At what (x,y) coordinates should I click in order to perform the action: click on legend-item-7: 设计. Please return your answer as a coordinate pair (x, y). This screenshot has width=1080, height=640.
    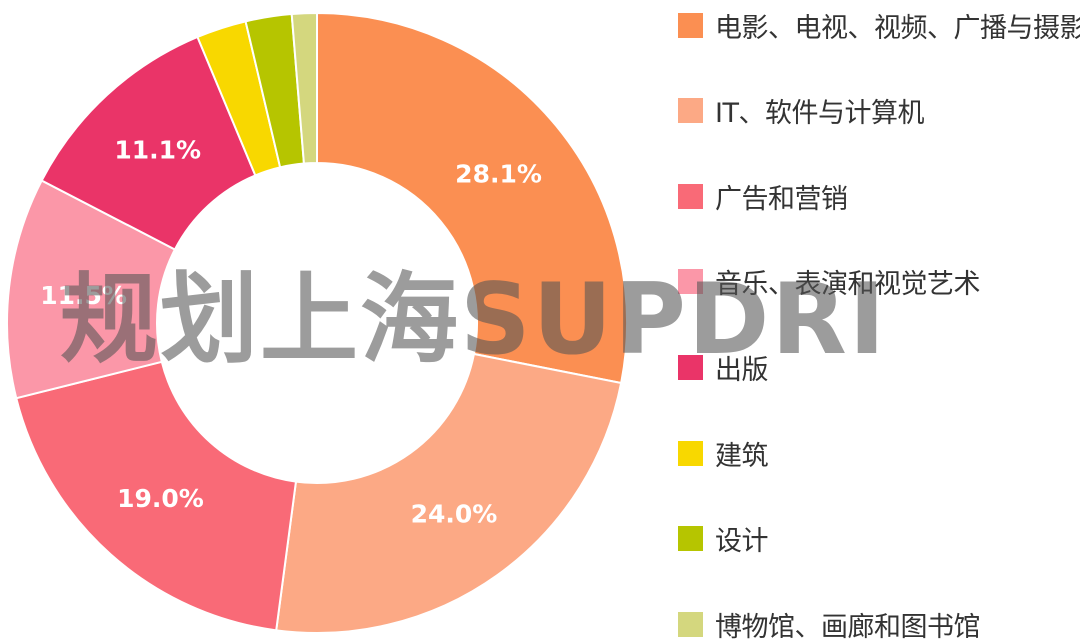
    Looking at the image, I should click on (723, 539).